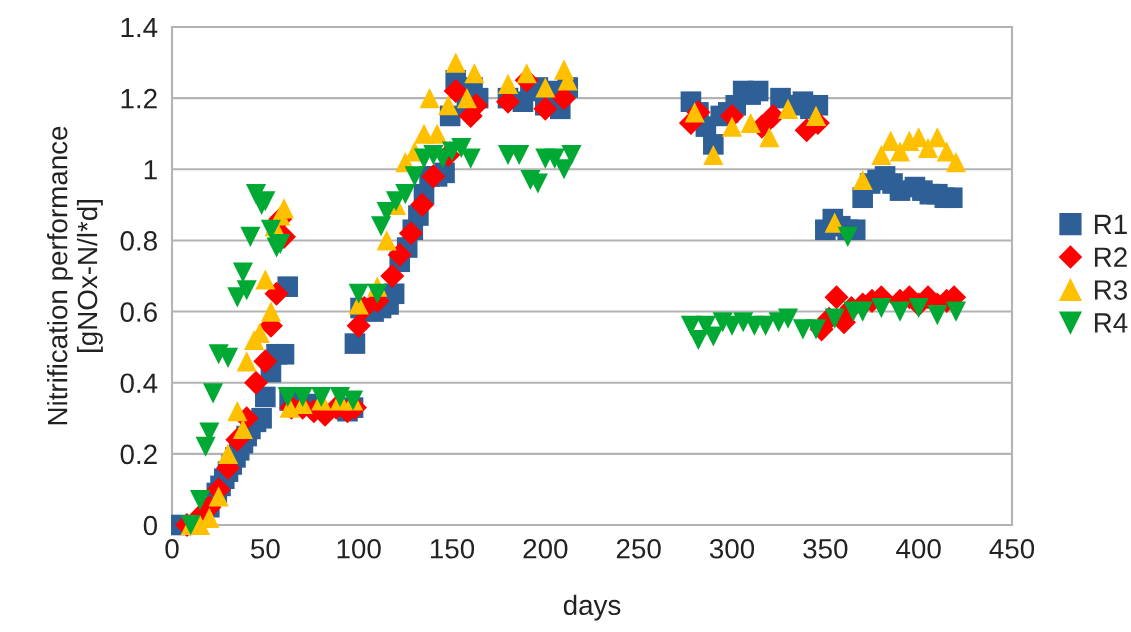 The image size is (1131, 632). What do you see at coordinates (150, 170) in the screenshot?
I see `y-tick-label: 1` at bounding box center [150, 170].